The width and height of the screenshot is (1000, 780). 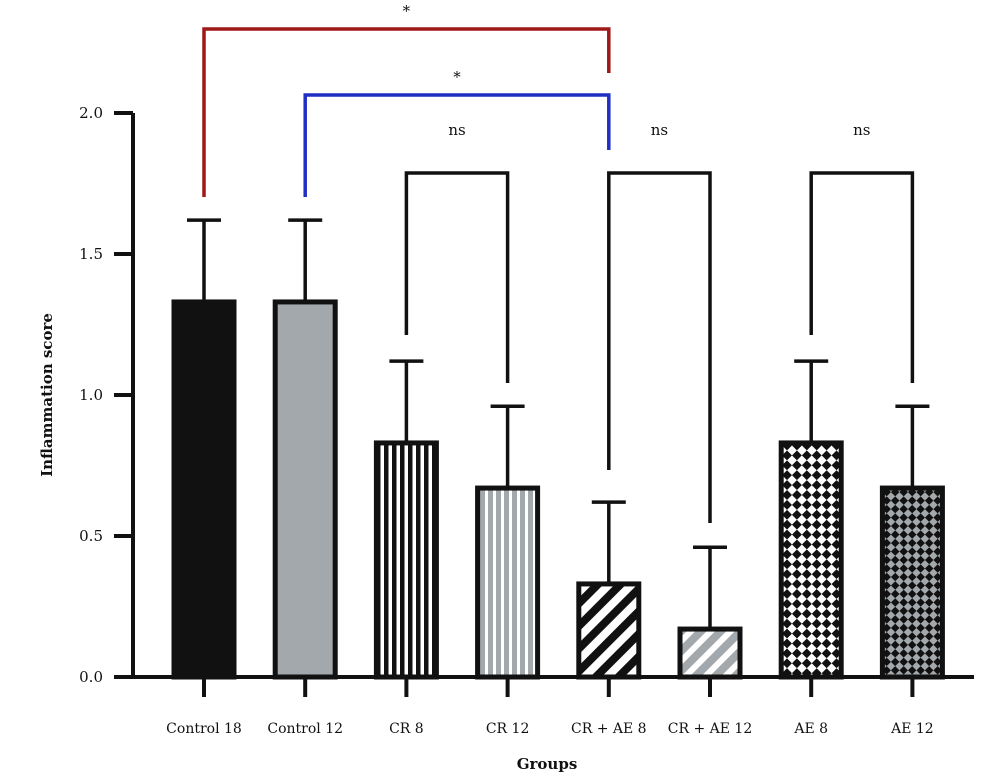 I want to click on category-label: CR + AE 8, so click(x=609, y=729).